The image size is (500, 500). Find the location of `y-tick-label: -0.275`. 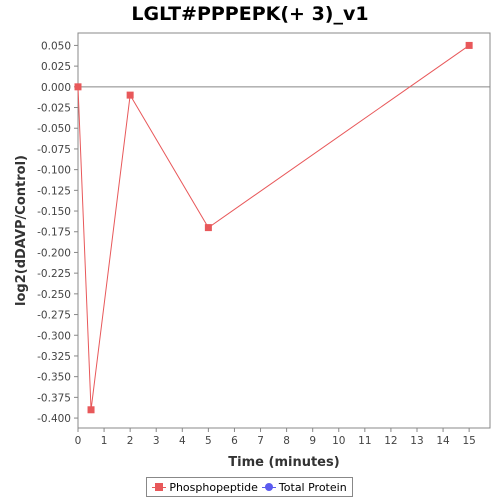

y-tick-label: -0.275 is located at coordinates (54, 316).